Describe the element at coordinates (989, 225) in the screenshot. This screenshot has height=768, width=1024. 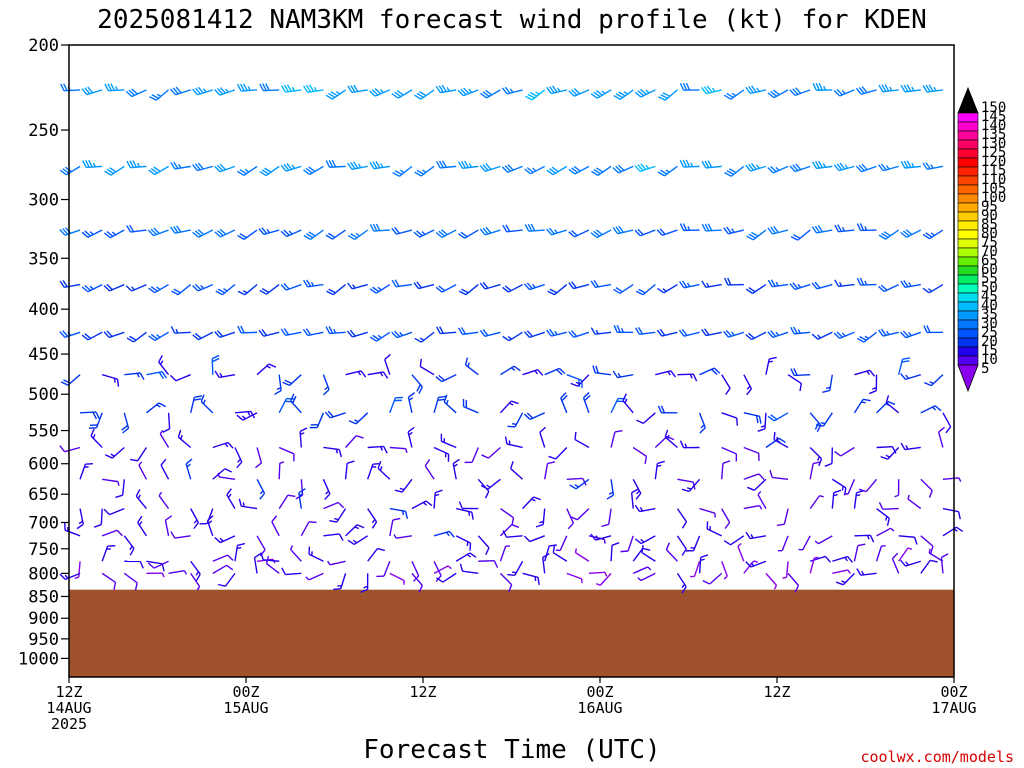
I see `colorbar-label: 85` at that location.